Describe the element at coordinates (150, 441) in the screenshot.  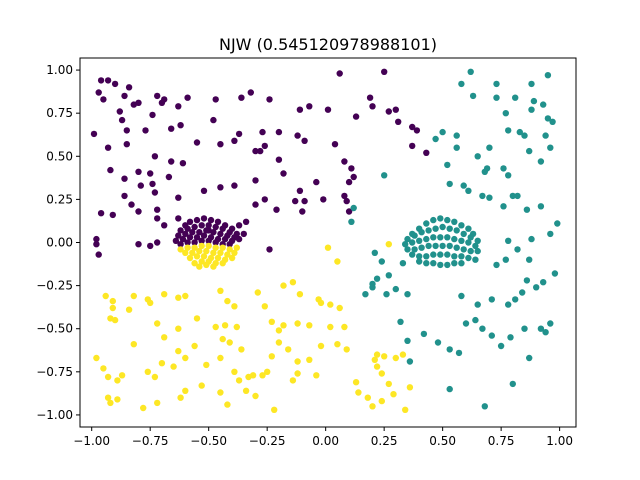
I see `x-tick-label: −0.75` at that location.